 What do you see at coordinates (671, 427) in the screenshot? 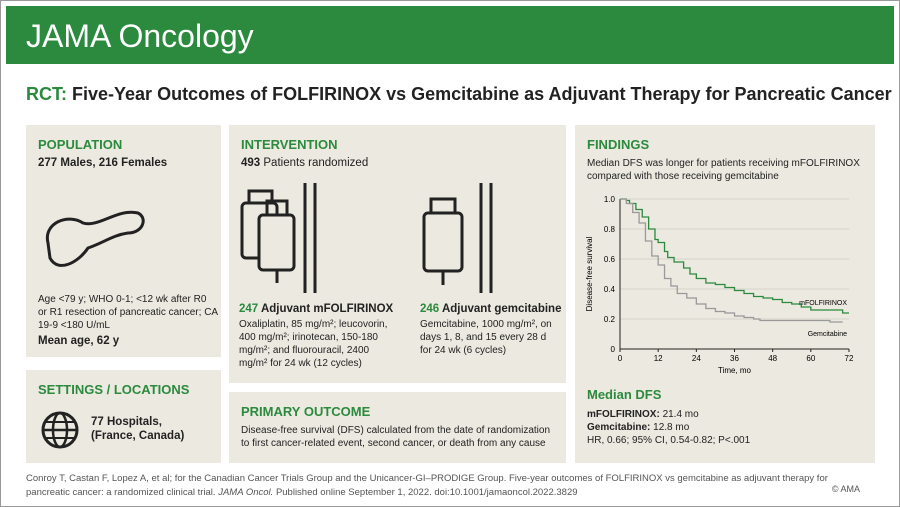
I see `m2-value: 12.8 mo` at bounding box center [671, 427].